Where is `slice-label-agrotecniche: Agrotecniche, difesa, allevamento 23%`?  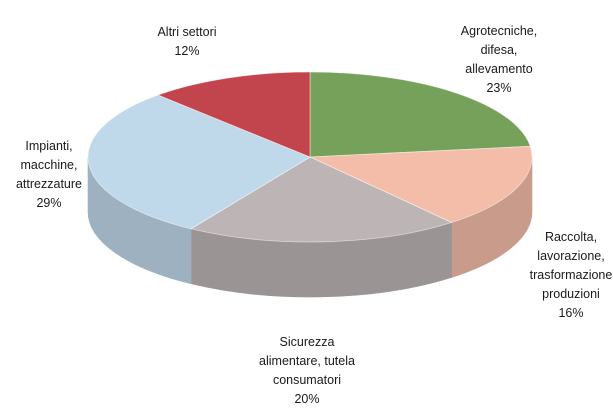
slice-label-agrotecniche: Agrotecniche, difesa, allevamento 23% is located at coordinates (499, 59).